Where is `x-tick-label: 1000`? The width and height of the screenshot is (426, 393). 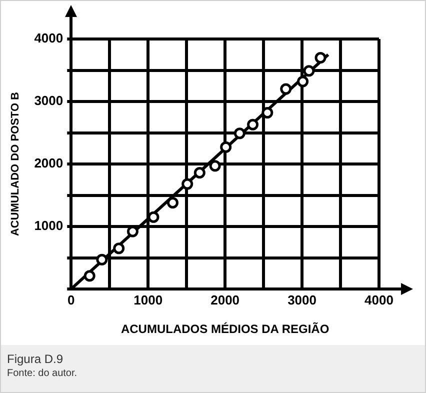
x-tick-label: 1000 is located at coordinates (148, 300).